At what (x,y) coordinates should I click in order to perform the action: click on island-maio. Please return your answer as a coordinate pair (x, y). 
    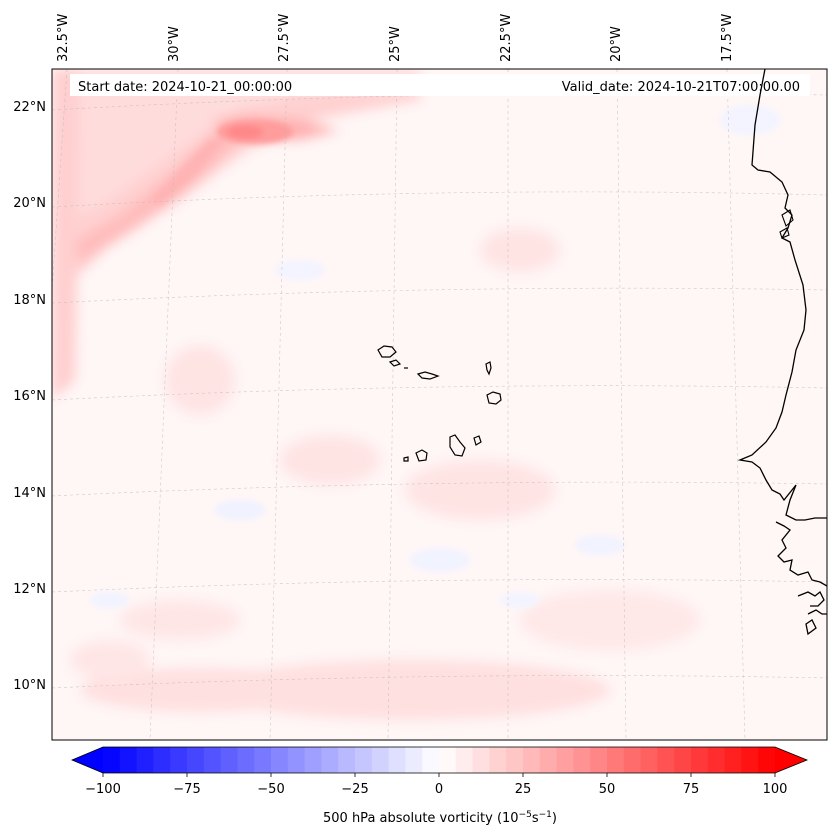
    Looking at the image, I should click on (477, 440).